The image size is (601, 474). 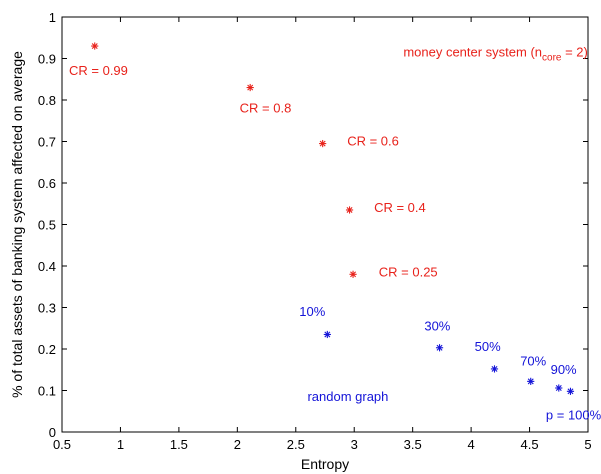 What do you see at coordinates (325, 464) in the screenshot?
I see `x-axis-label: Entropy` at bounding box center [325, 464].